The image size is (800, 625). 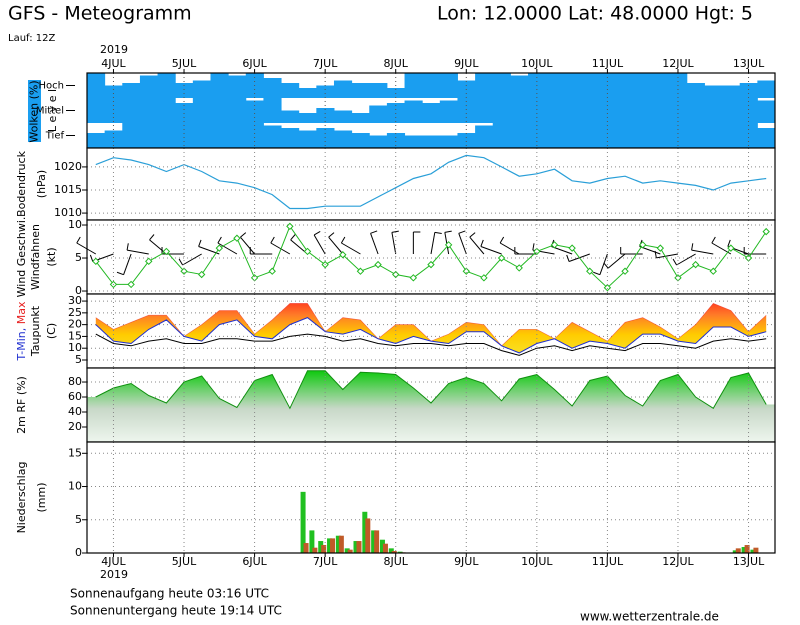 What do you see at coordinates (100, 14) in the screenshot?
I see `title: GFS - Meteogramm` at bounding box center [100, 14].